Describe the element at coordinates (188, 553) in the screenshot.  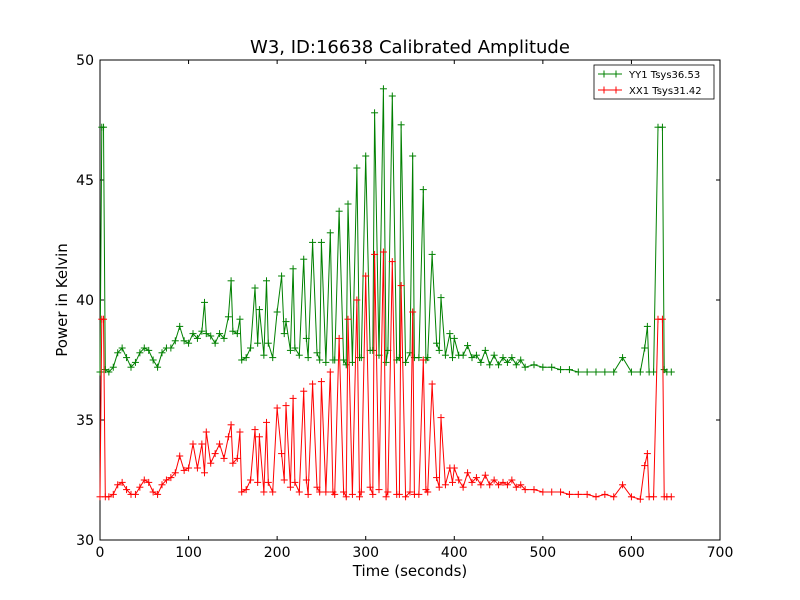
I see `x-tick-label: 100` at that location.